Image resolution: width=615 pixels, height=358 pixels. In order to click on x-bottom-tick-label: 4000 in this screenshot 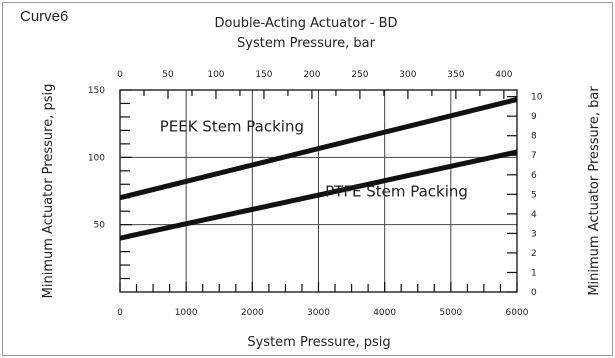, I will do `click(384, 313)`.